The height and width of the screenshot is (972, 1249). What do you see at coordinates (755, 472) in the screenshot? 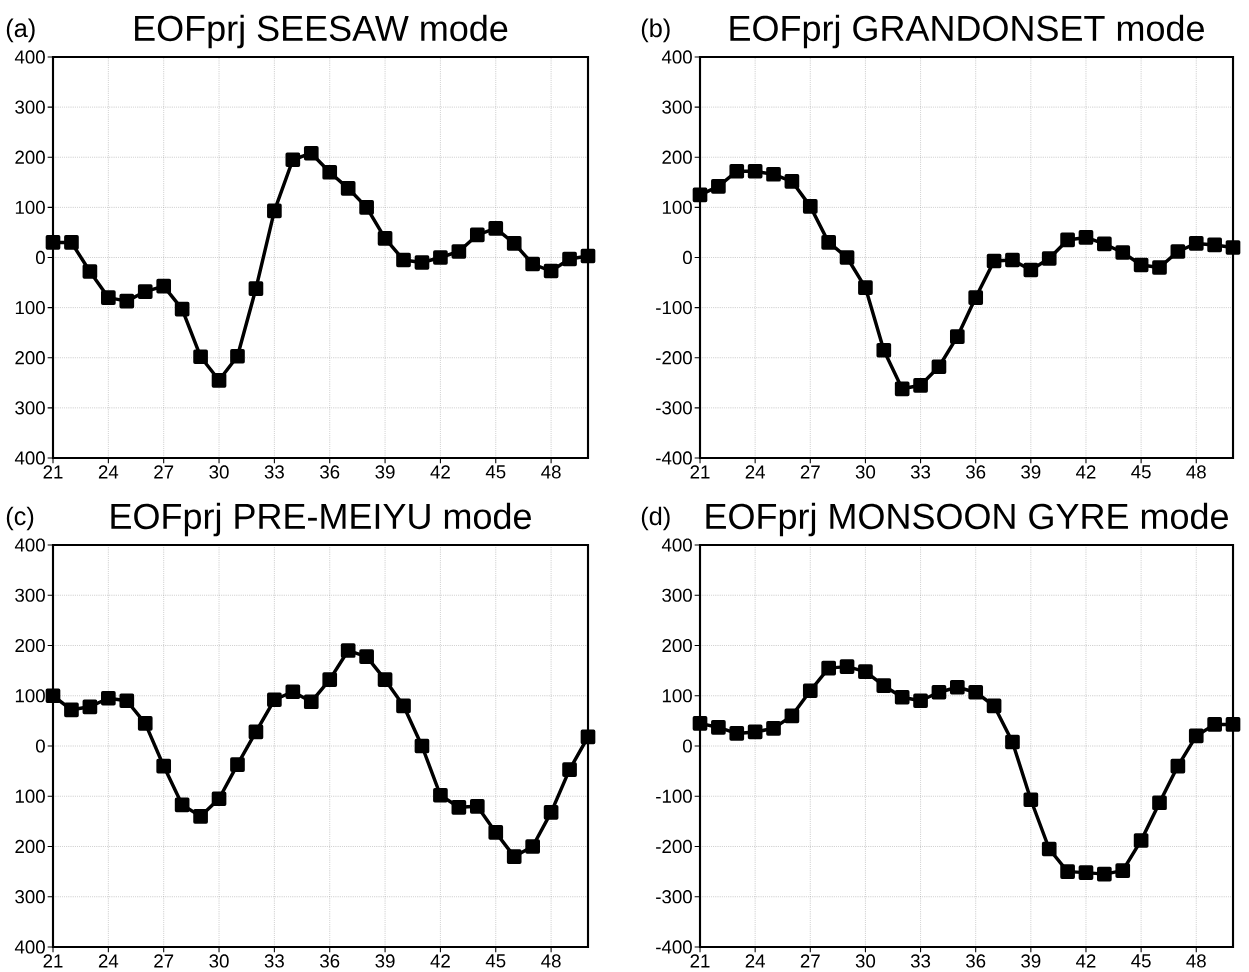
I see `x-tick-label: 24` at bounding box center [755, 472].